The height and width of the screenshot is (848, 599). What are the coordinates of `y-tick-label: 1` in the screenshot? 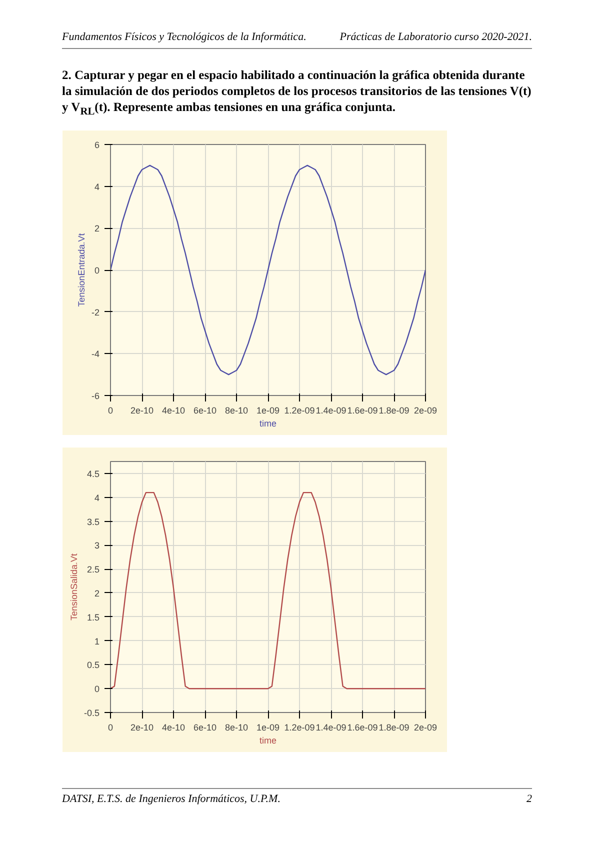 It's located at (97, 641).